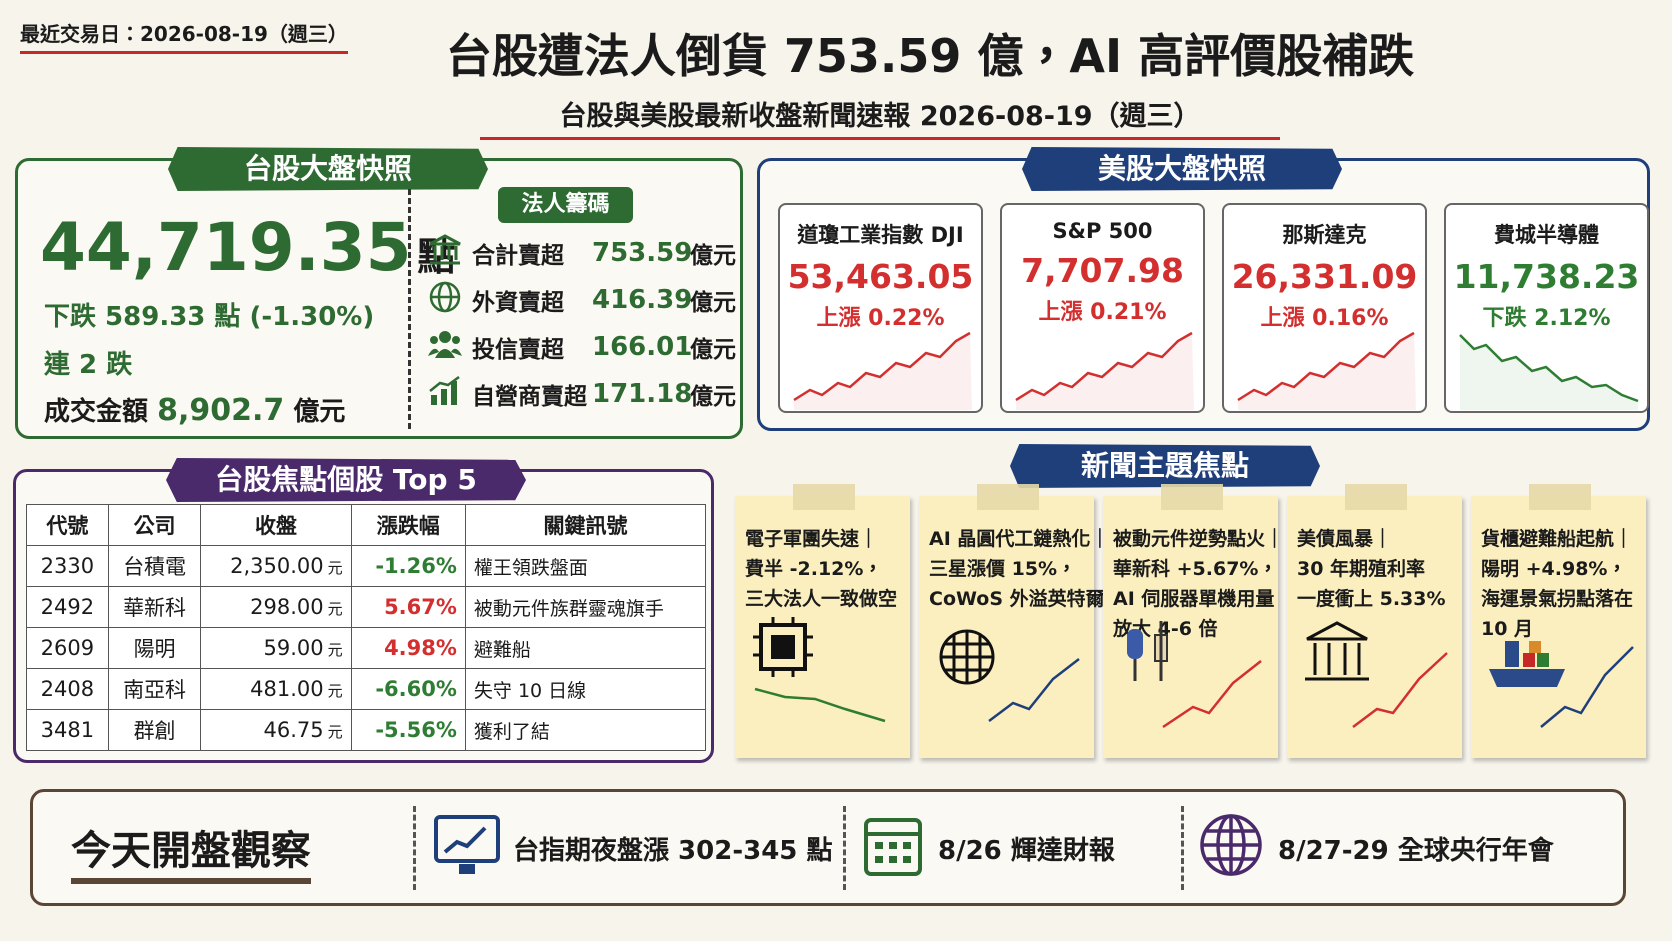 The width and height of the screenshot is (1672, 941). I want to click on stock-close: 481.00, so click(287, 689).